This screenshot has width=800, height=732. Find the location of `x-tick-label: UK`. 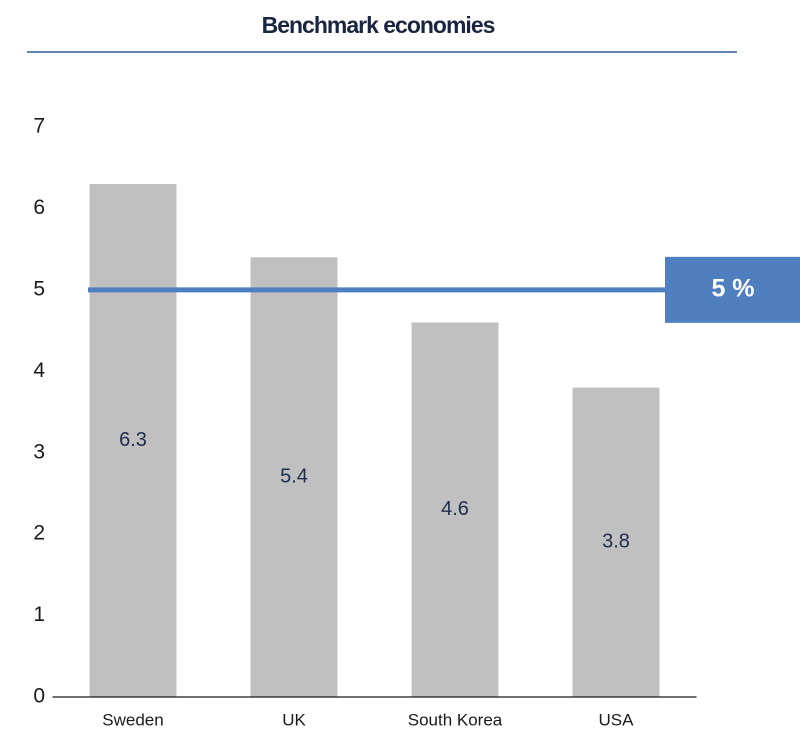

x-tick-label: UK is located at coordinates (294, 719).